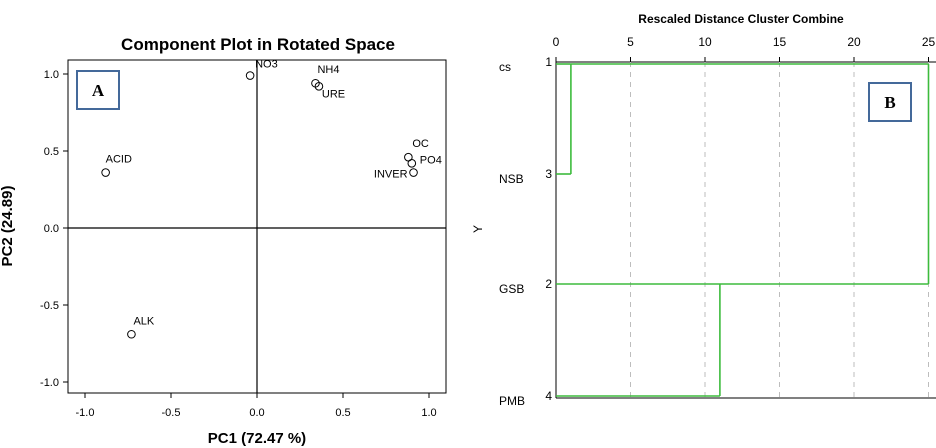 This screenshot has height=448, width=936. Describe the element at coordinates (431, 160) in the screenshot. I see `point-label: PO4` at that location.